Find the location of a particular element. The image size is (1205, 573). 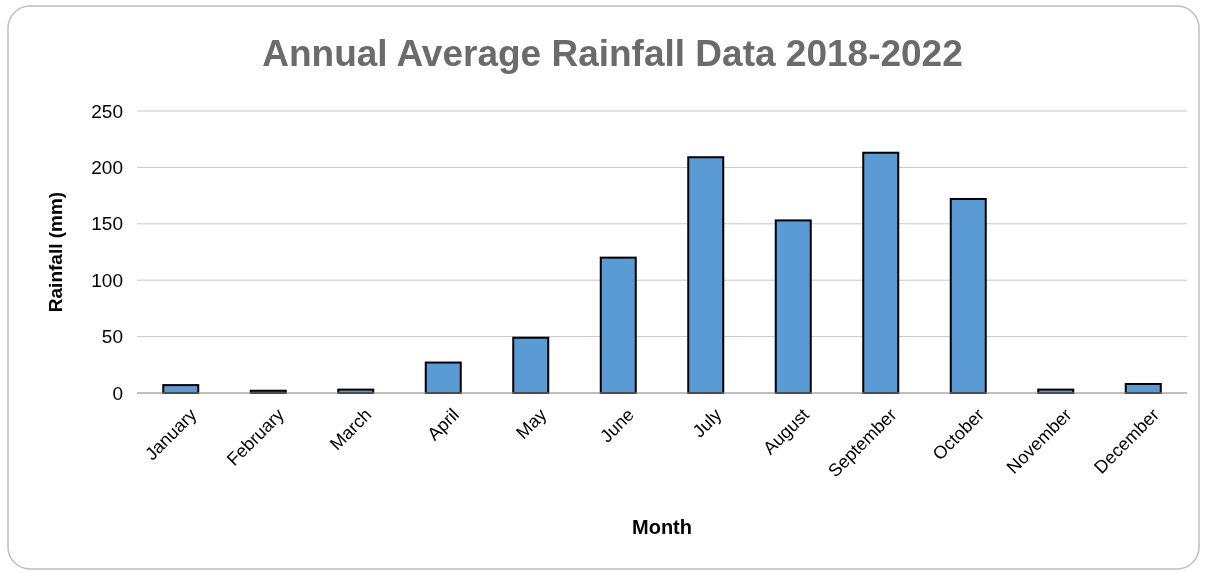

x-axis-title: Month is located at coordinates (662, 527).